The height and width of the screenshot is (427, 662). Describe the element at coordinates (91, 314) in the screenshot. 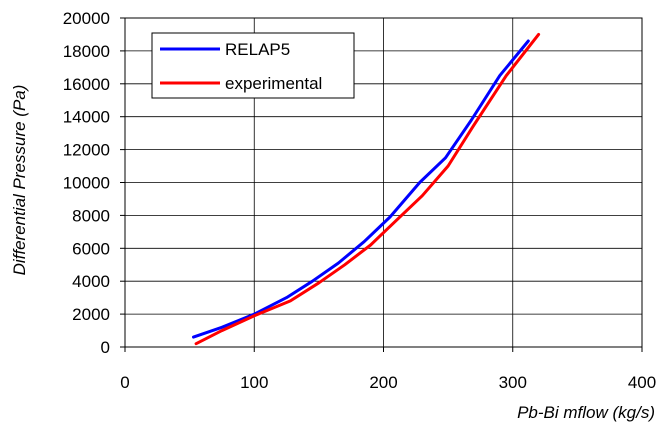

I see `y-tick-label-1: 2000` at that location.